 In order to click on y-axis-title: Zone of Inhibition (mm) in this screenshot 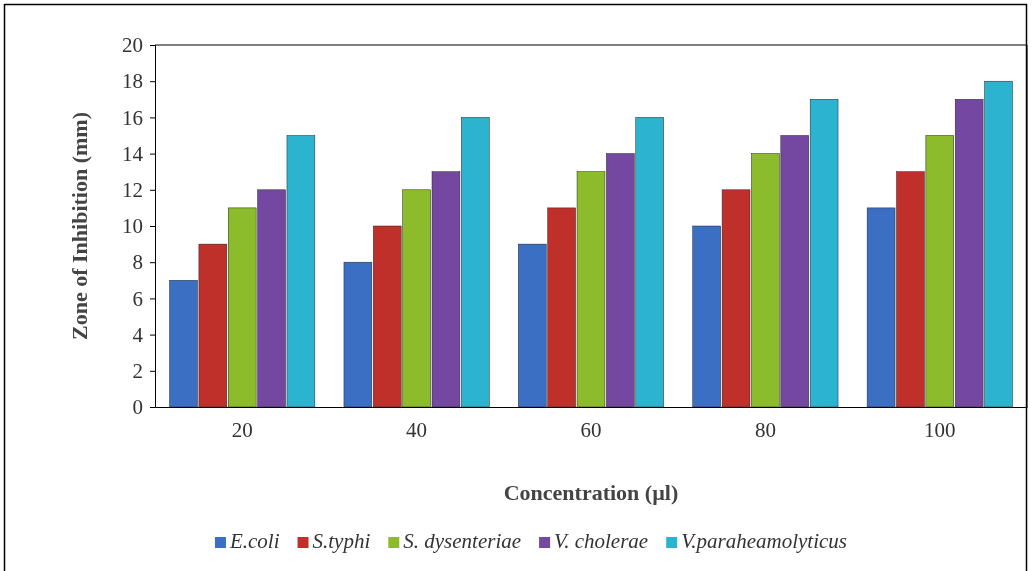, I will do `click(79, 226)`.